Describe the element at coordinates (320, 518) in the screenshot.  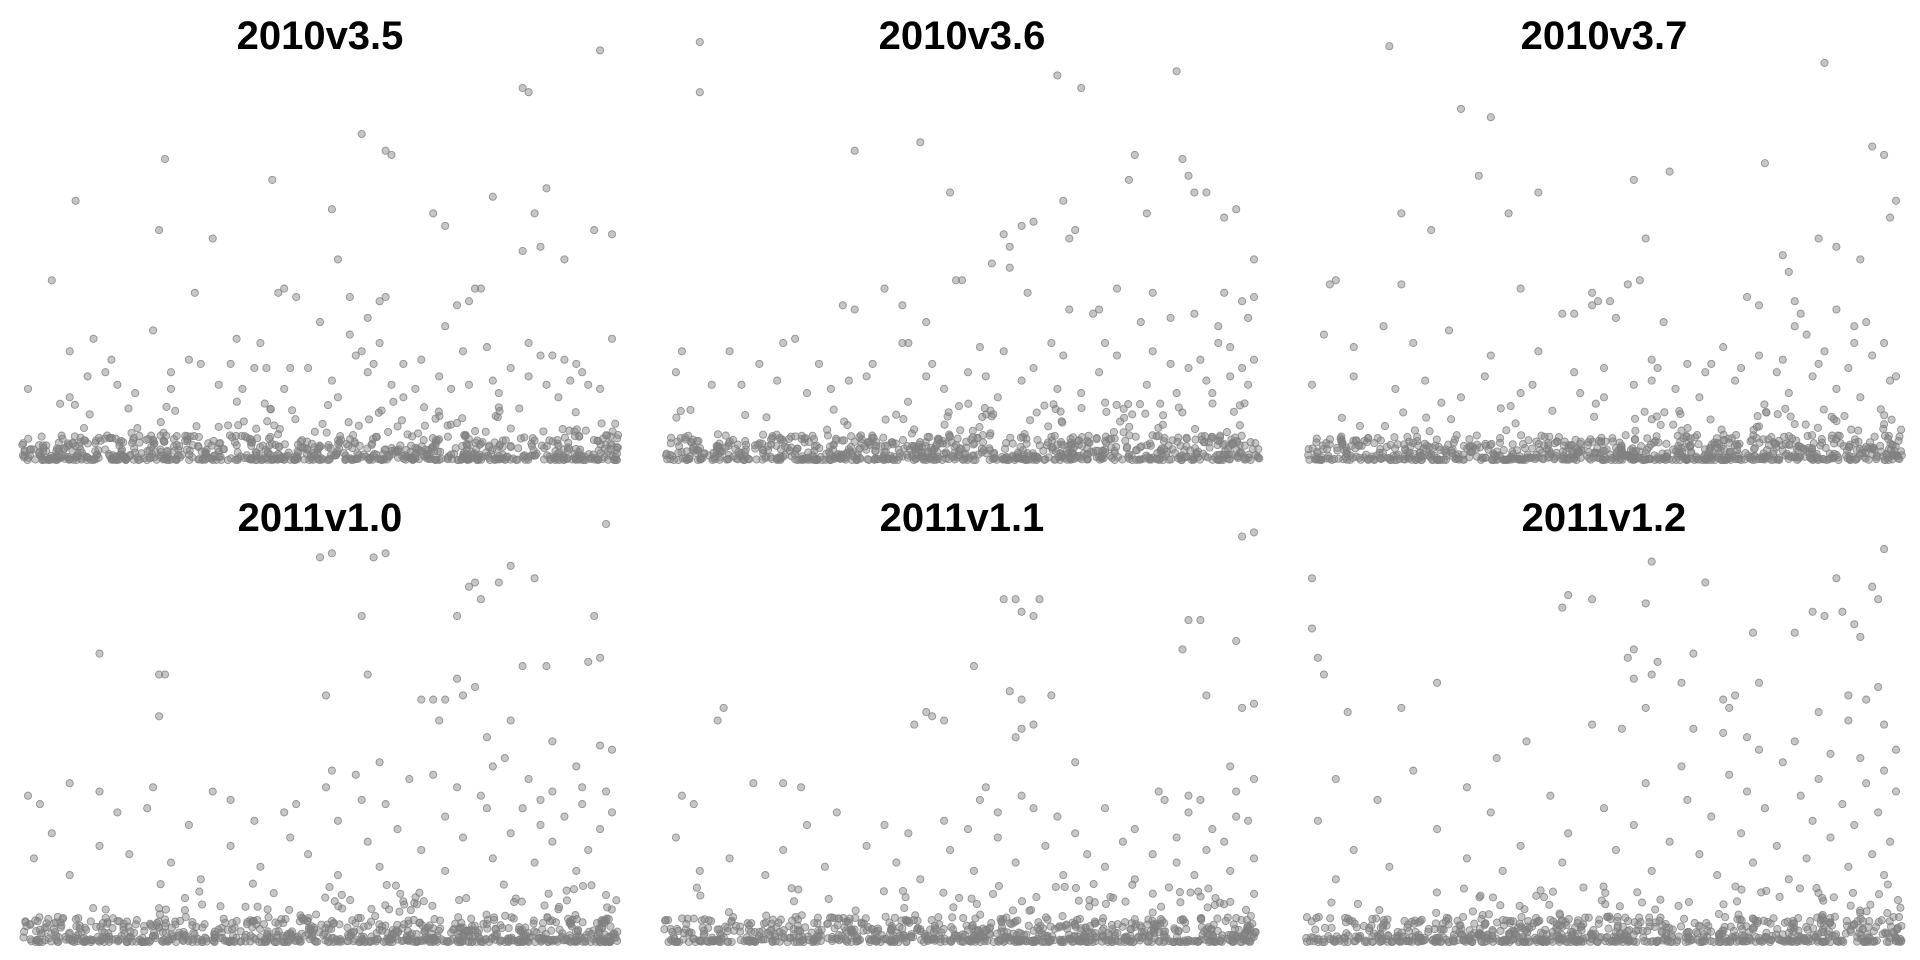
I see `panel-title: 2011v1.0` at that location.